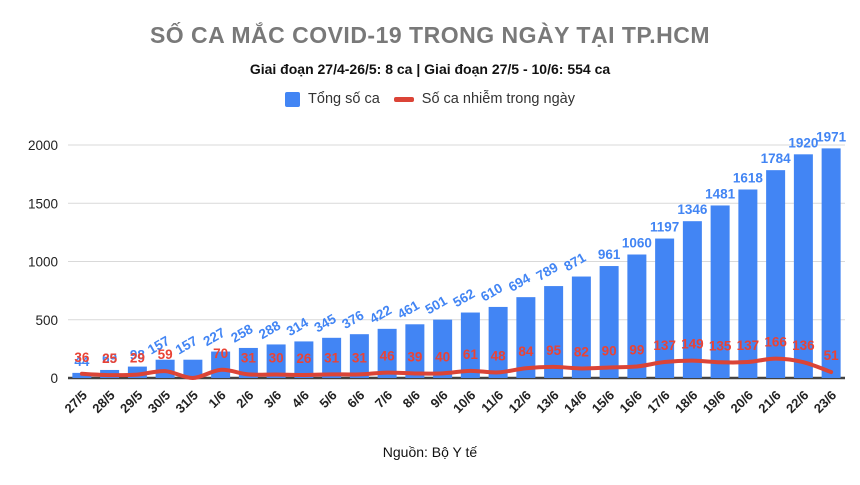 The width and height of the screenshot is (860, 485). I want to click on bar-value-label: 961, so click(609, 254).